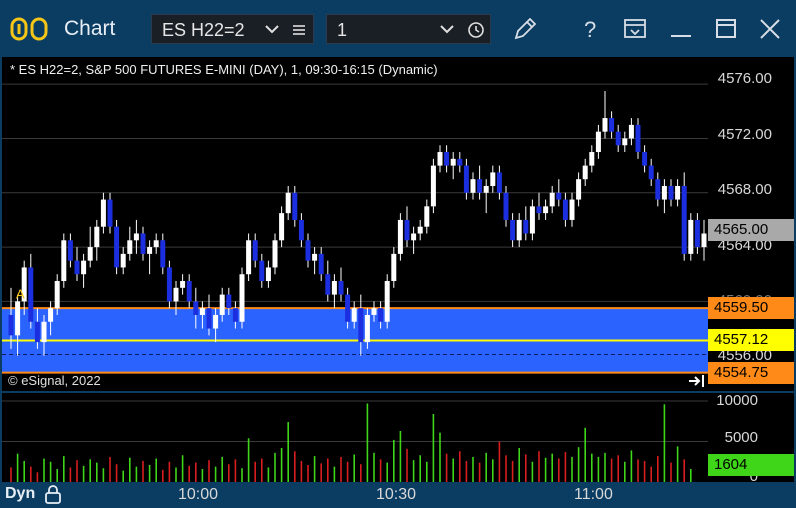  I want to click on time-axis-bar: Dyn 10:00 10:30 11:00, so click(398, 495).